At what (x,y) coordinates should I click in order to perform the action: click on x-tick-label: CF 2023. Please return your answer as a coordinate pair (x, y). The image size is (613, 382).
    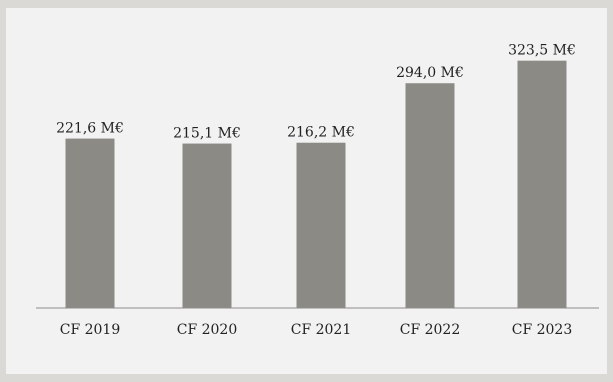
    Looking at the image, I should click on (542, 330).